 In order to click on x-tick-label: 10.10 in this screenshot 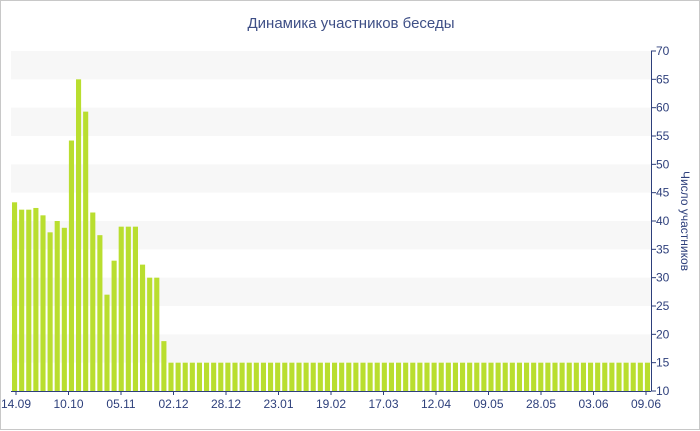, I will do `click(68, 404)`.